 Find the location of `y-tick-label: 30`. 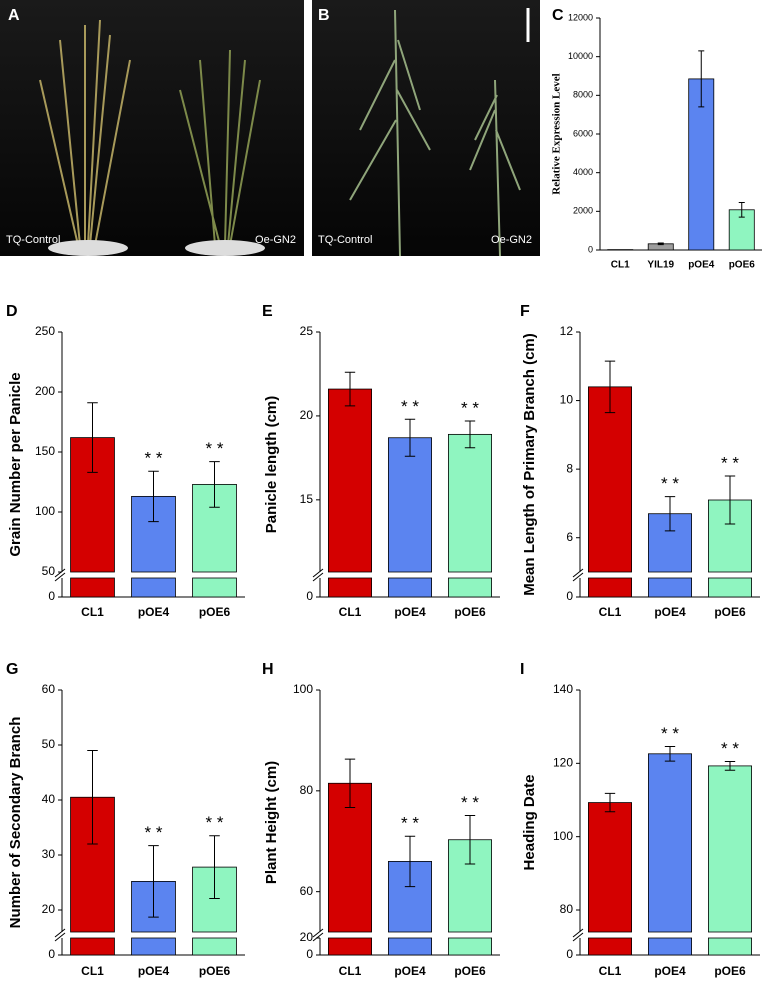

y-tick-label: 30 is located at coordinates (49, 854).